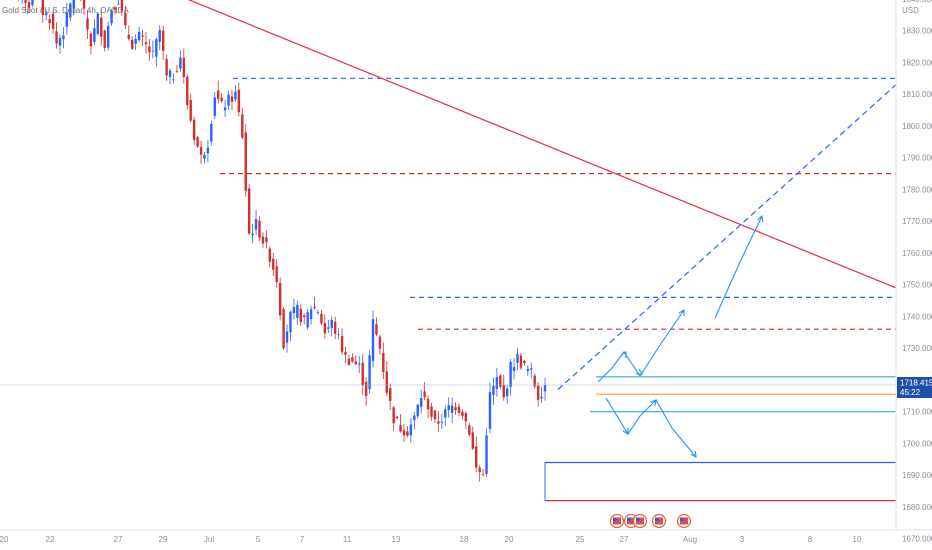 This screenshot has height=550, width=932. Describe the element at coordinates (917, 94) in the screenshot. I see `price-tick-label: 1810.000` at that location.